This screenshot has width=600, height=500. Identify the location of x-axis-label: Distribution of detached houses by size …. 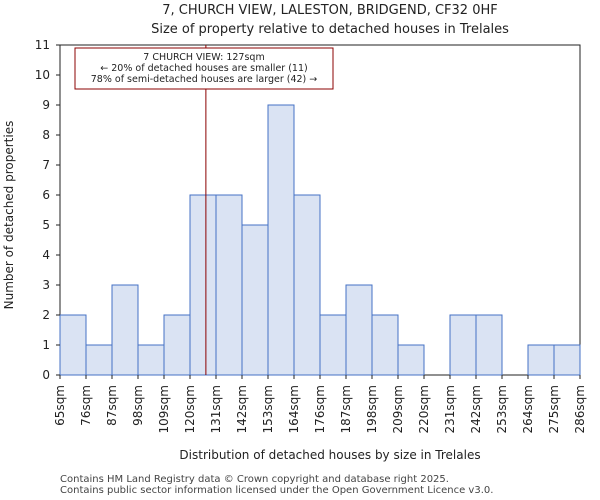
(329, 455).